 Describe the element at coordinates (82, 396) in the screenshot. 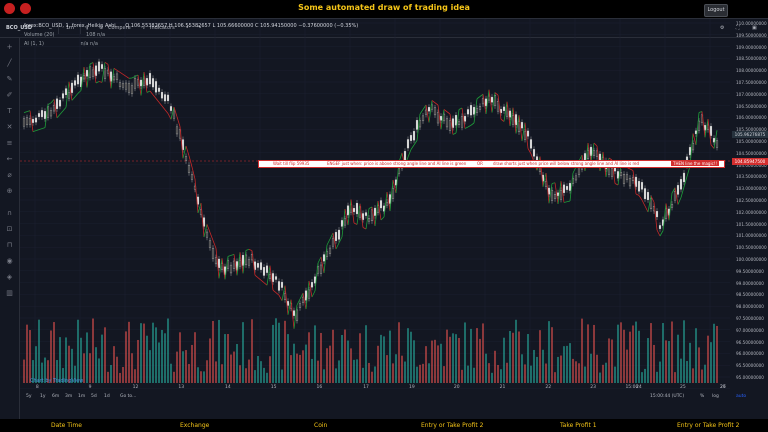

I see `range-1m: 1m` at that location.